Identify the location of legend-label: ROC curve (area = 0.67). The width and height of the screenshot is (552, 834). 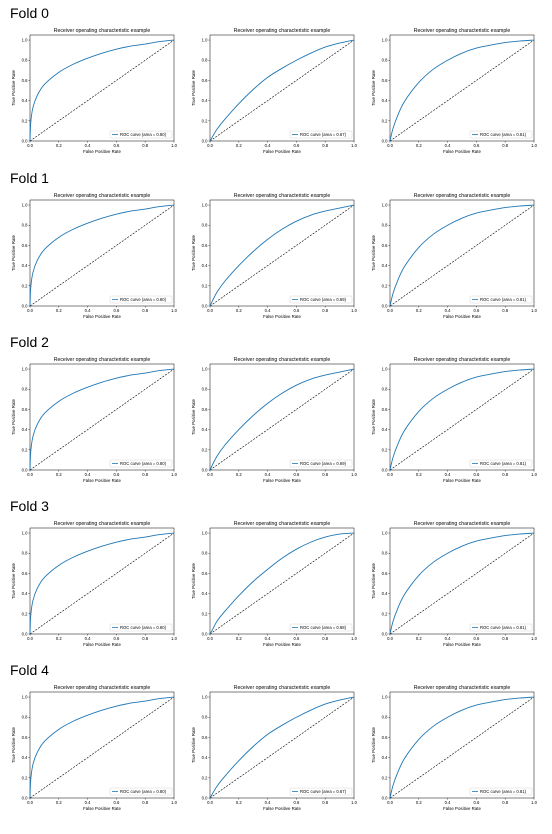
(323, 134).